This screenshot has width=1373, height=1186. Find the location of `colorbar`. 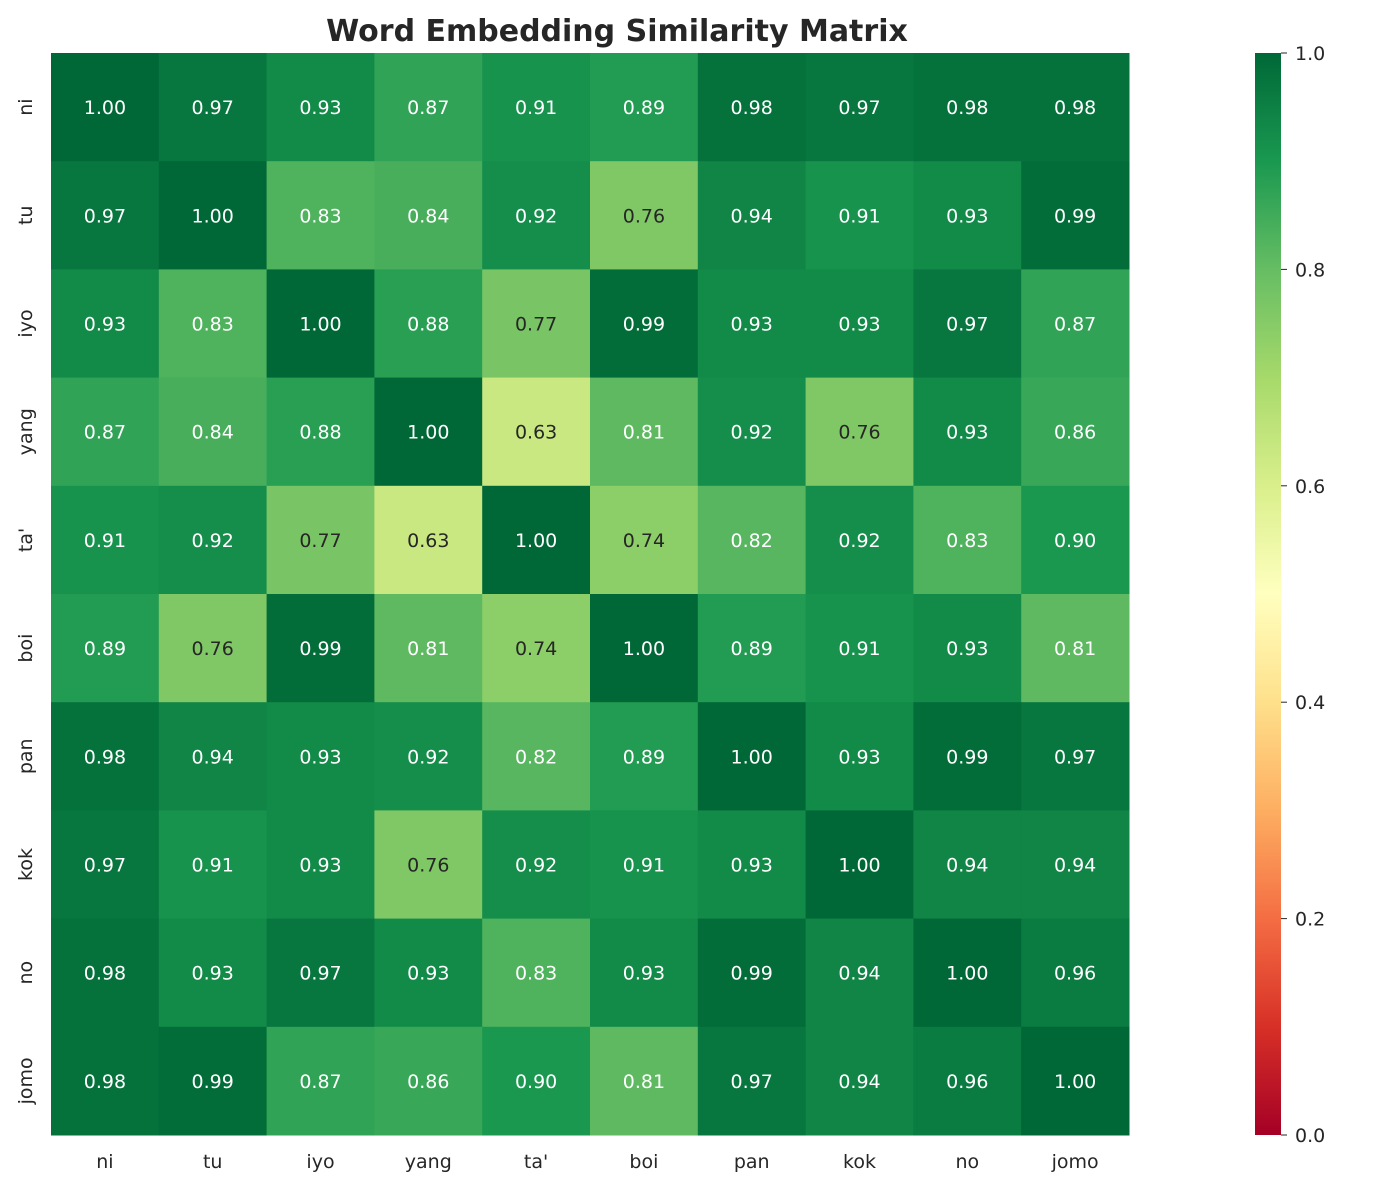

colorbar is located at coordinates (1268, 594).